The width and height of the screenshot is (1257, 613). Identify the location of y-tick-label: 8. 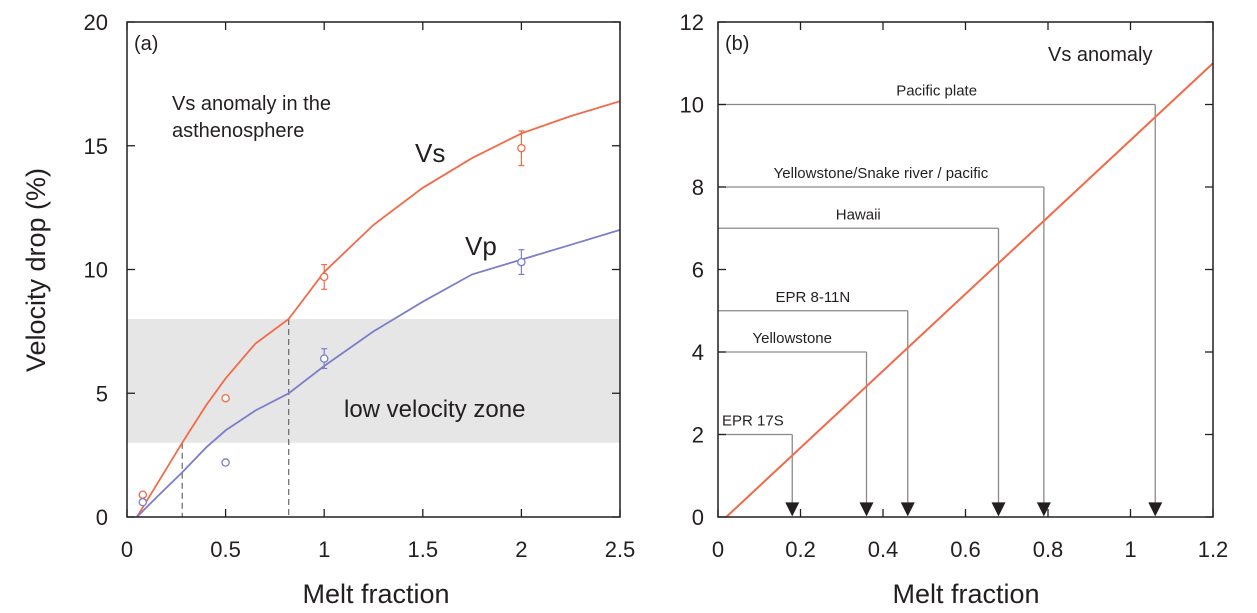
(698, 187).